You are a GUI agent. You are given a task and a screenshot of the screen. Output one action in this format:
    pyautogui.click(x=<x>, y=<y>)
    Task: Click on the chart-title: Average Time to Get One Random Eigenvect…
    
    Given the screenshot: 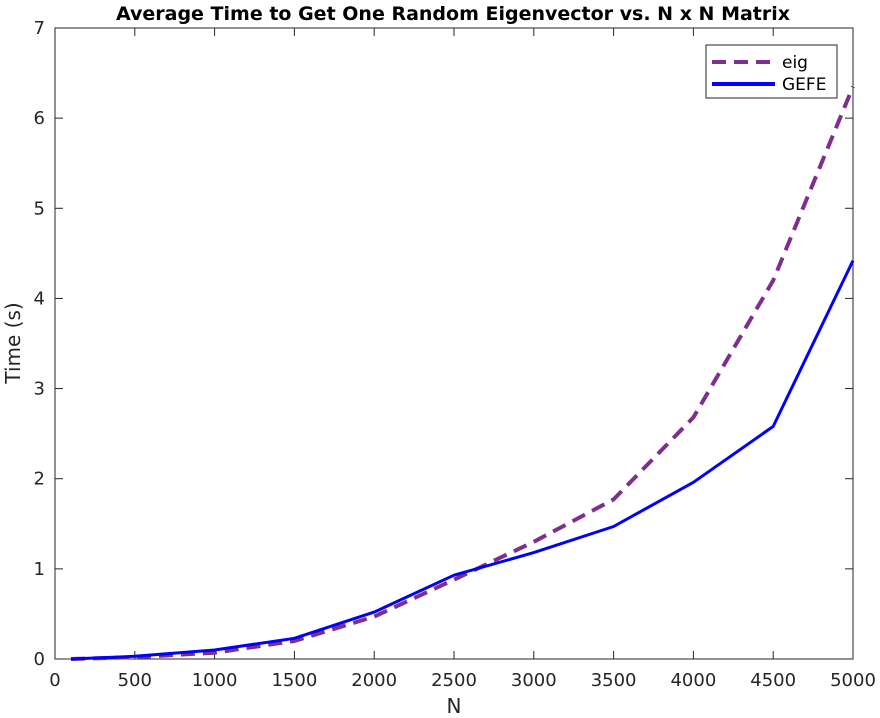 What is the action you would take?
    pyautogui.click(x=453, y=14)
    